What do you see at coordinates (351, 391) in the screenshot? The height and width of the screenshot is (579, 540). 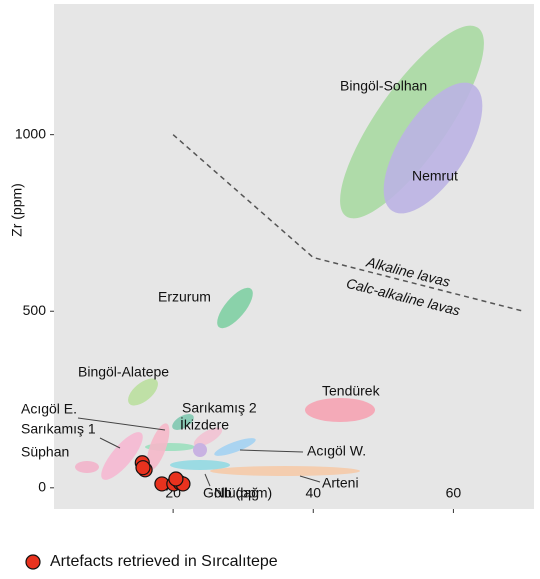 I see `field-label: Tendürek` at bounding box center [351, 391].